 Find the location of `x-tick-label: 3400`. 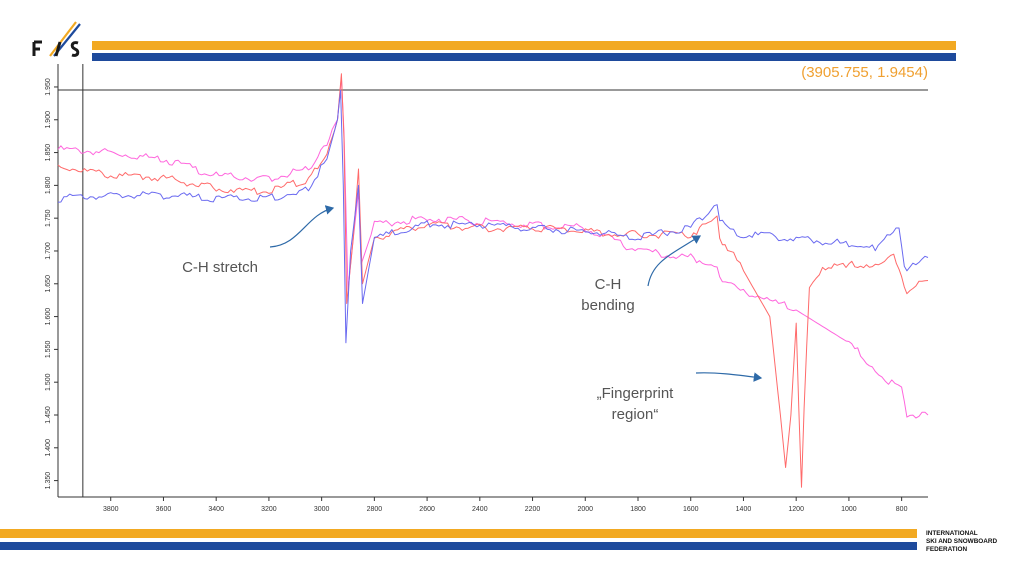

x-tick-label: 3400 is located at coordinates (216, 509).